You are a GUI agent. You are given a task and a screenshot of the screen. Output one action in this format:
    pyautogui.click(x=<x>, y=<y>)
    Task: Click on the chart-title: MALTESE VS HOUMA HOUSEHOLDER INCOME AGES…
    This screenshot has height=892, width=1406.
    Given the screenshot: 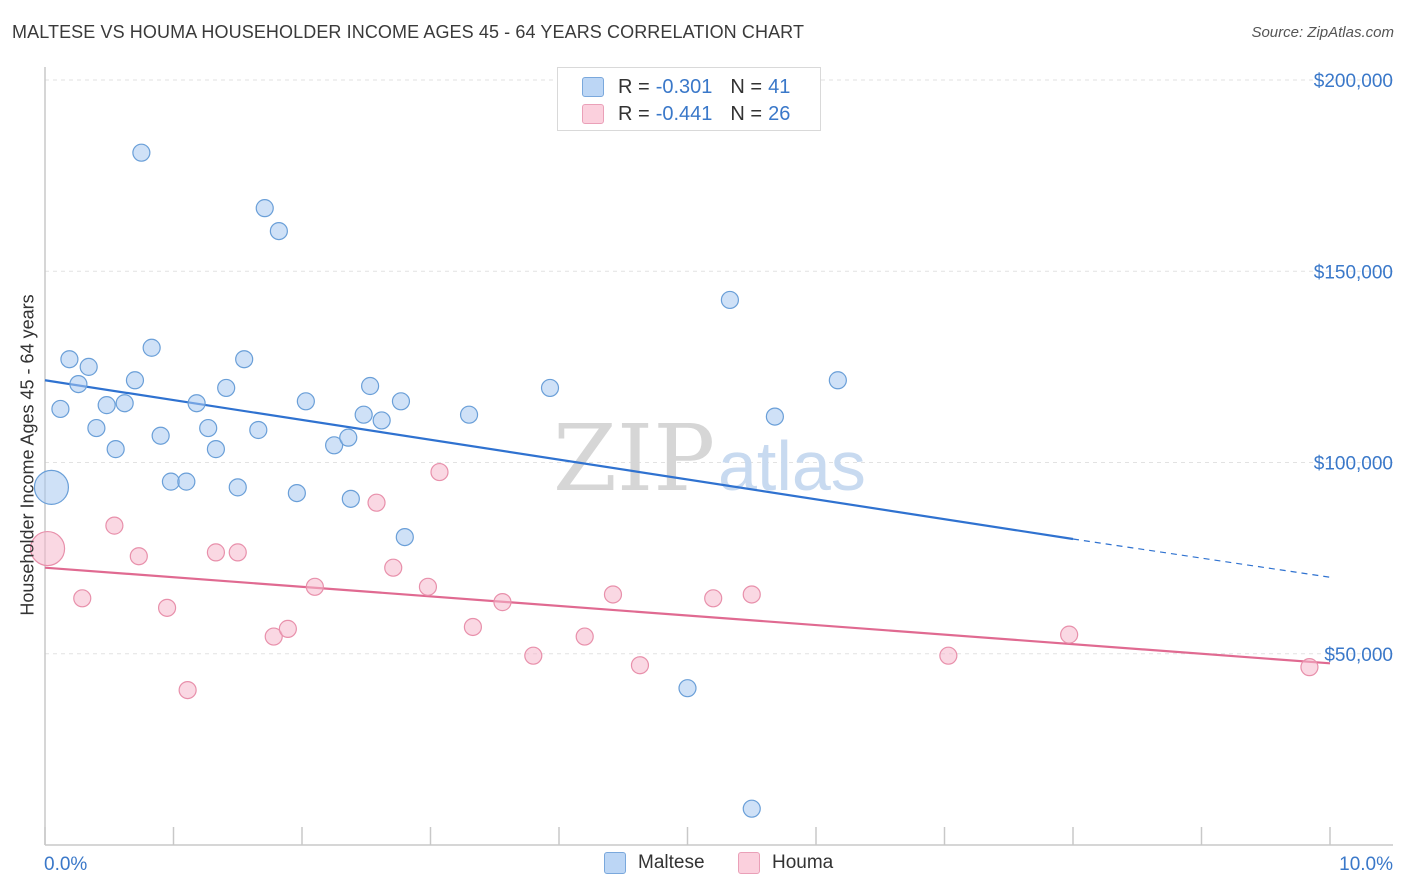 What is the action you would take?
    pyautogui.click(x=408, y=32)
    